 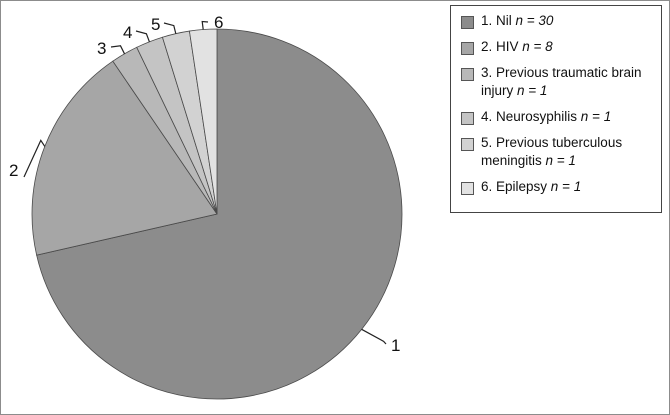 I want to click on legend-item-6: 6. Epilepsy n = 1, so click(x=558, y=187).